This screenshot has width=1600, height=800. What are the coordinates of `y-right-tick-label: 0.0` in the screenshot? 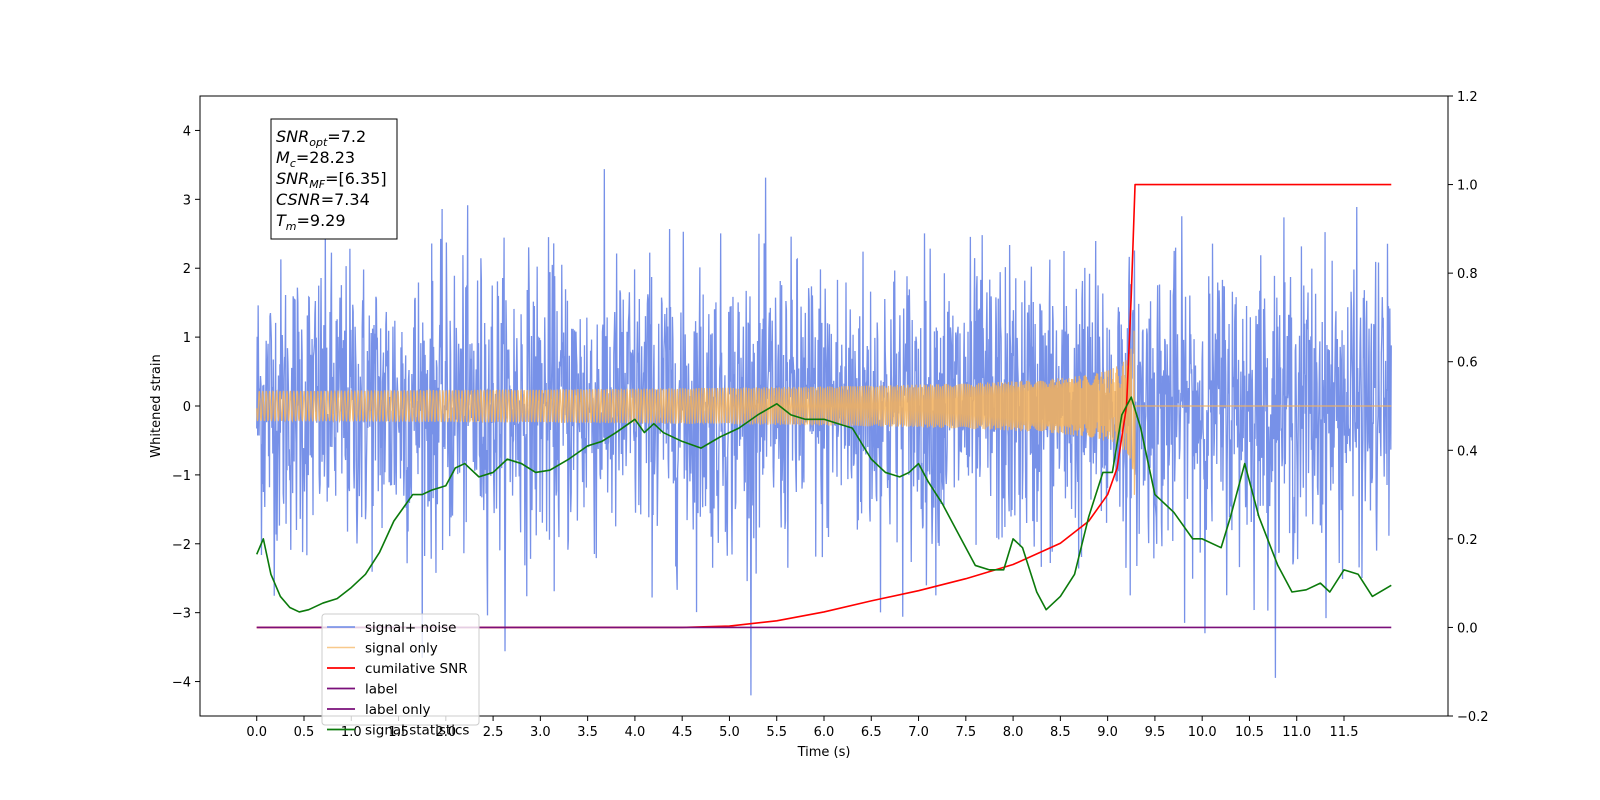 It's located at (1467, 628).